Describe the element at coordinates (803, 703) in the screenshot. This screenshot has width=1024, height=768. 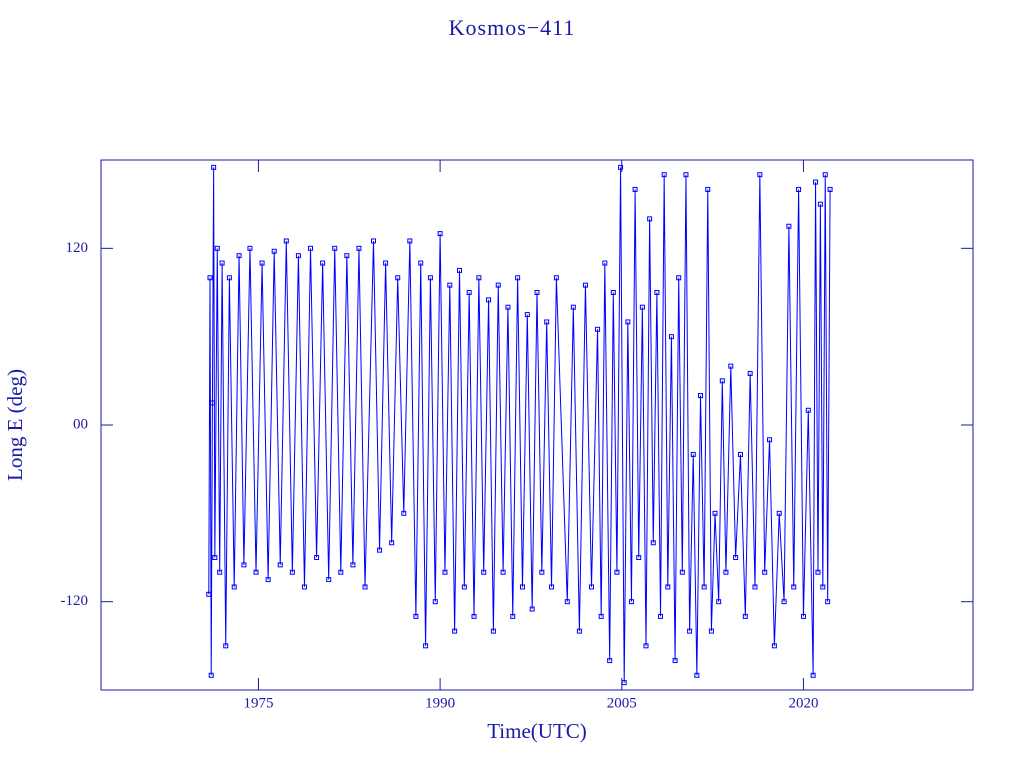
I see `x-tick-label: 2020` at that location.